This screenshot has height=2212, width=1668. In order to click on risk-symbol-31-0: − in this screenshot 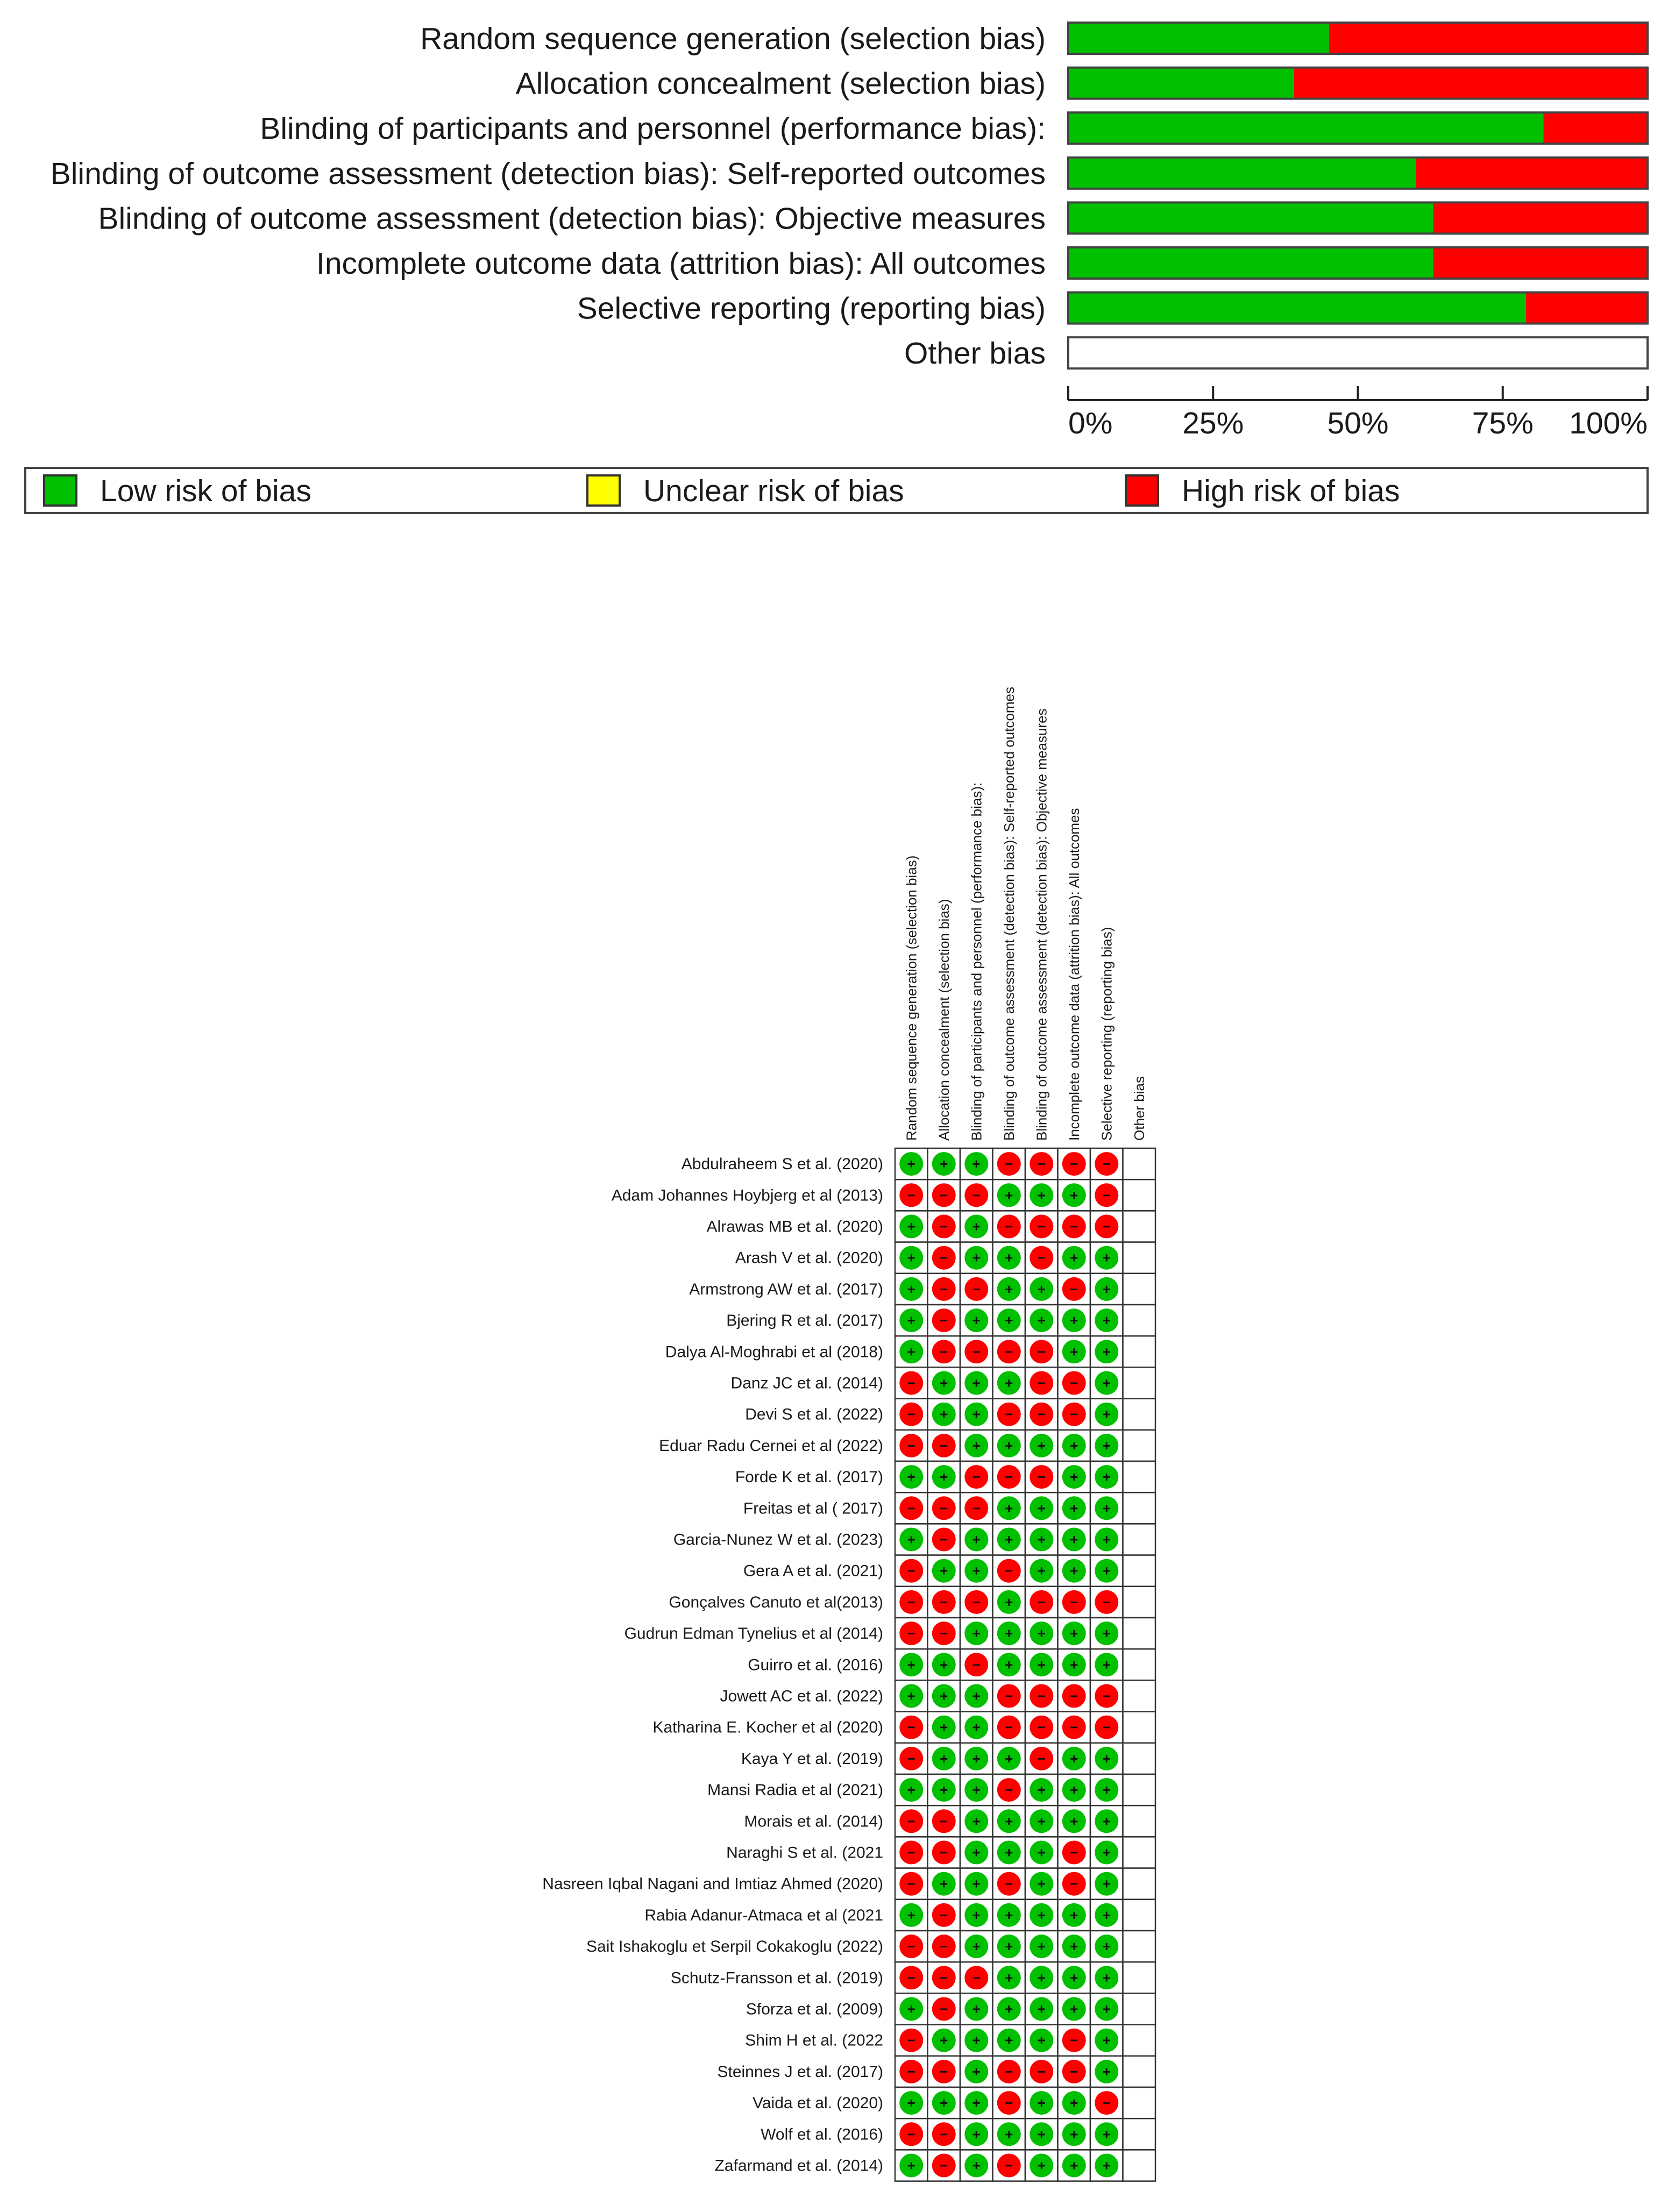, I will do `click(911, 2134)`.